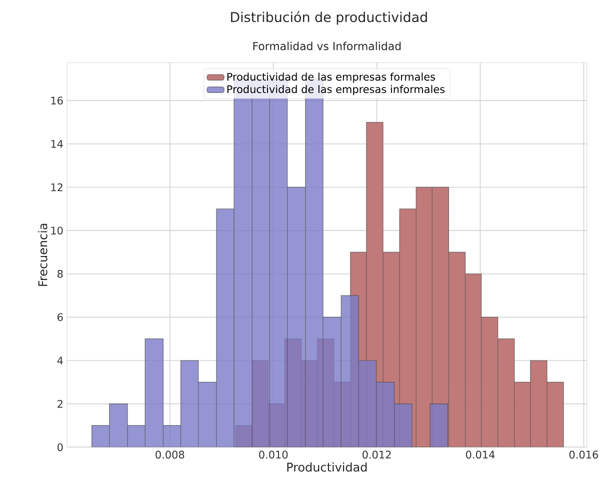 The image size is (602, 497). What do you see at coordinates (273, 454) in the screenshot?
I see `x-tick-label: 0.010` at bounding box center [273, 454].